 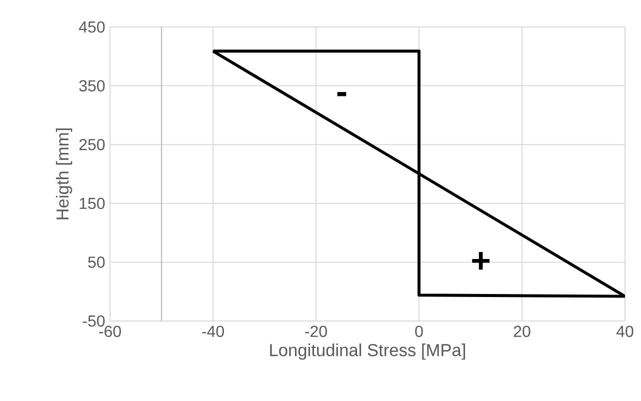 What do you see at coordinates (481, 261) in the screenshot?
I see `annotation: +` at bounding box center [481, 261].